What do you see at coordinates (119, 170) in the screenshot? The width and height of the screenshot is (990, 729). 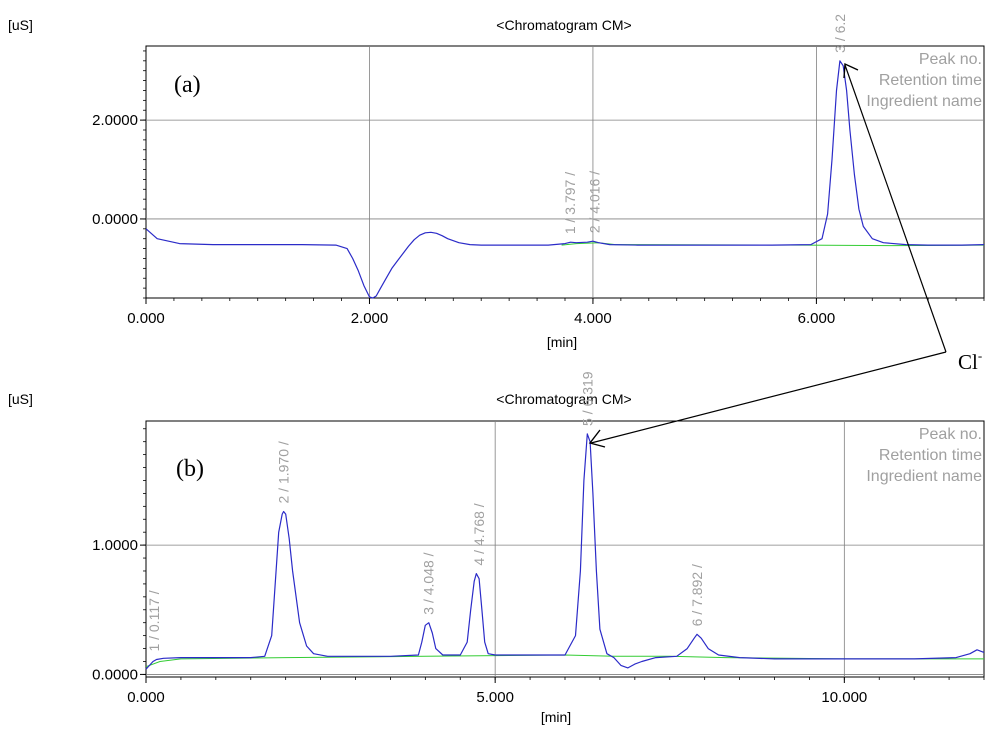 I see `panel-a-y-ticks: 0.0000 2.0000` at bounding box center [119, 170].